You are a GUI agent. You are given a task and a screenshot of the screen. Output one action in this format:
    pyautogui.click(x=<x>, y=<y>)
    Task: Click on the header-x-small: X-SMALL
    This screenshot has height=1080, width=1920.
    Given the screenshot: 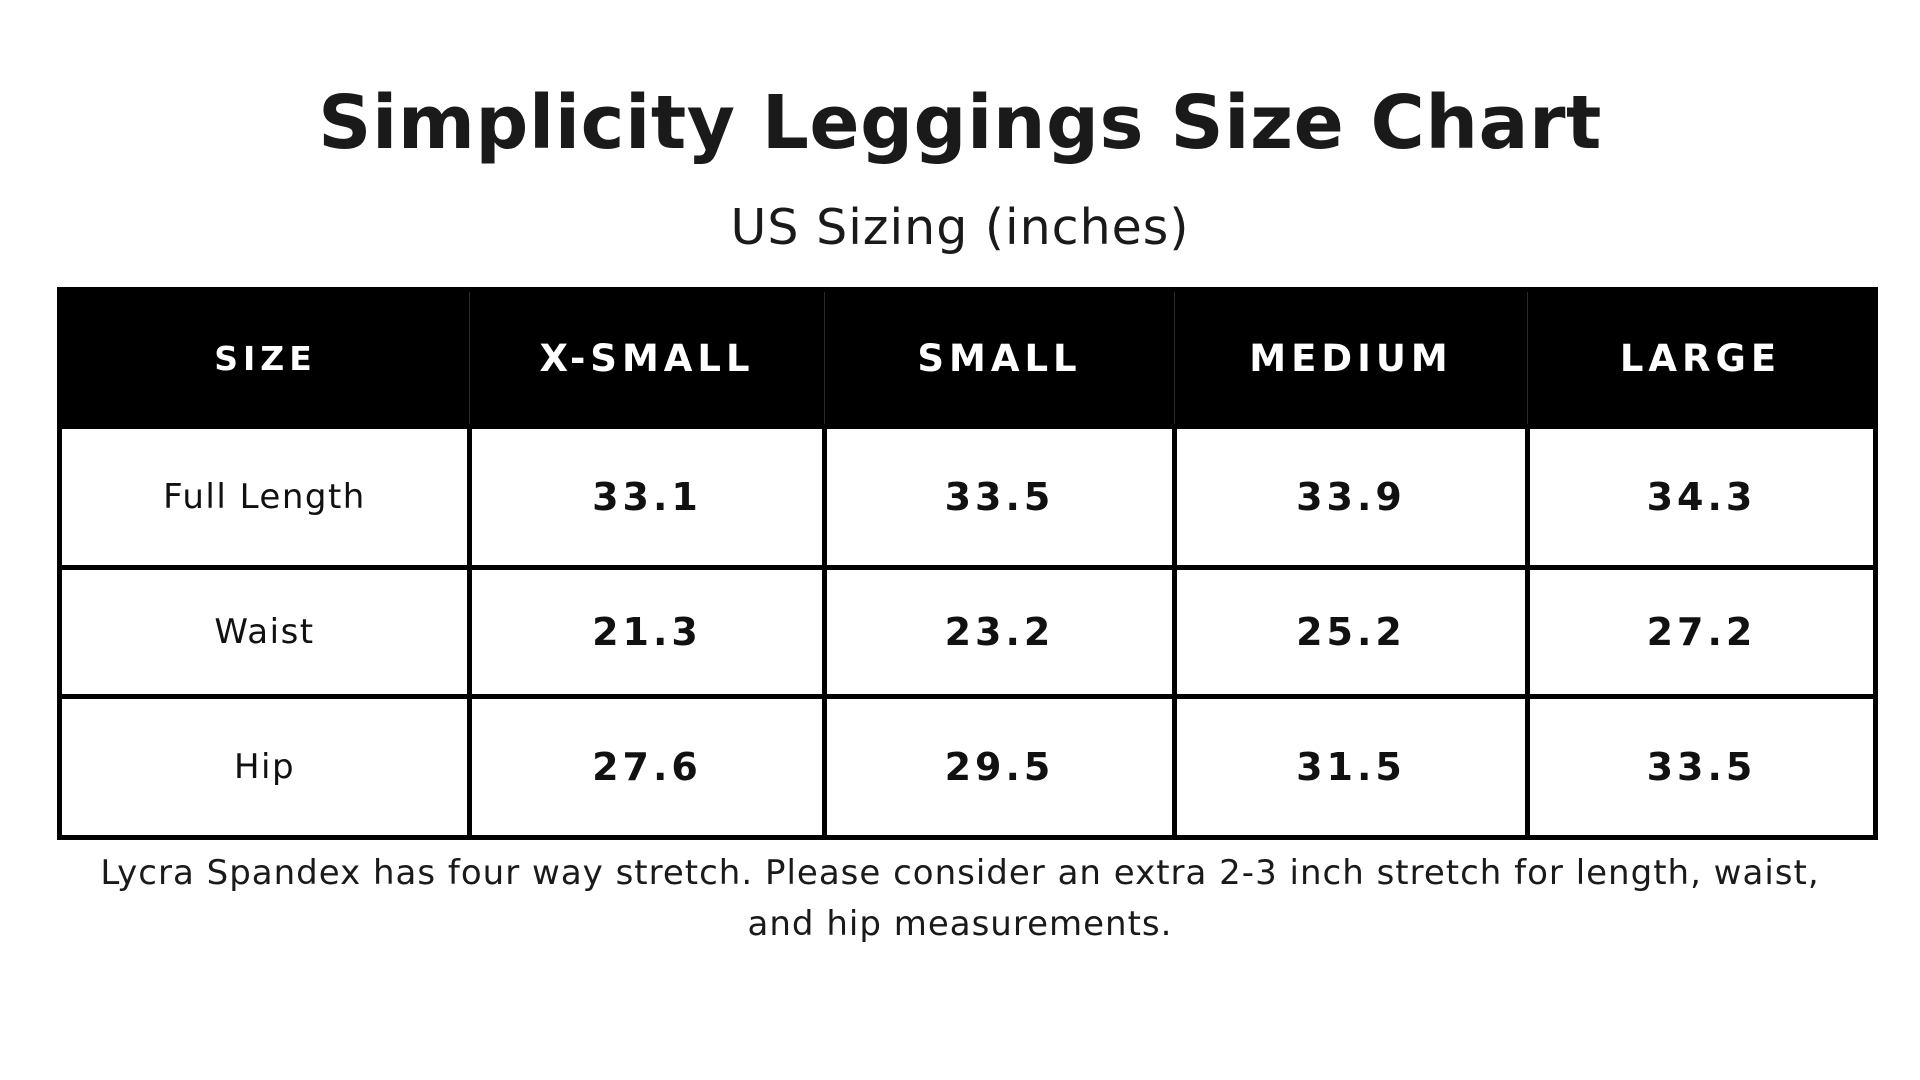 What is the action you would take?
    pyautogui.click(x=647, y=358)
    